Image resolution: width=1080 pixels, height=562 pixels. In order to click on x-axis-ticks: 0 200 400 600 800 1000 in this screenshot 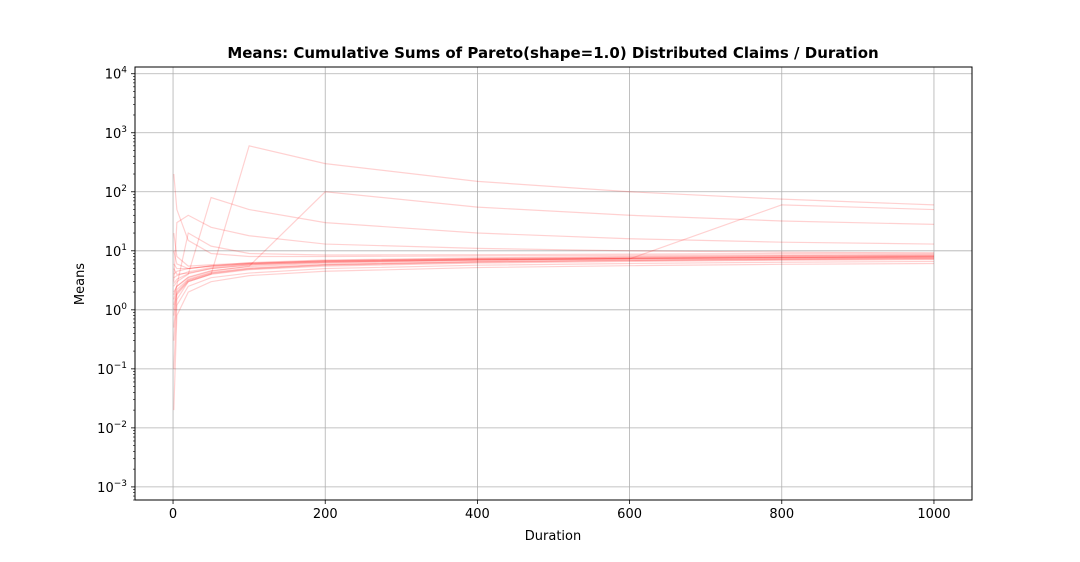, I will do `click(560, 511)`.